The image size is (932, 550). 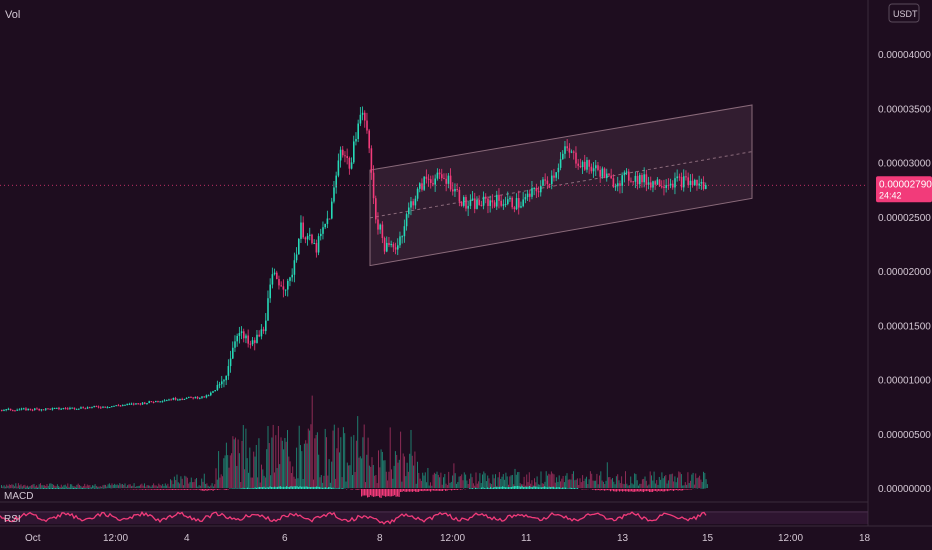 I want to click on last-price-value: 0.00002790, so click(x=905, y=184).